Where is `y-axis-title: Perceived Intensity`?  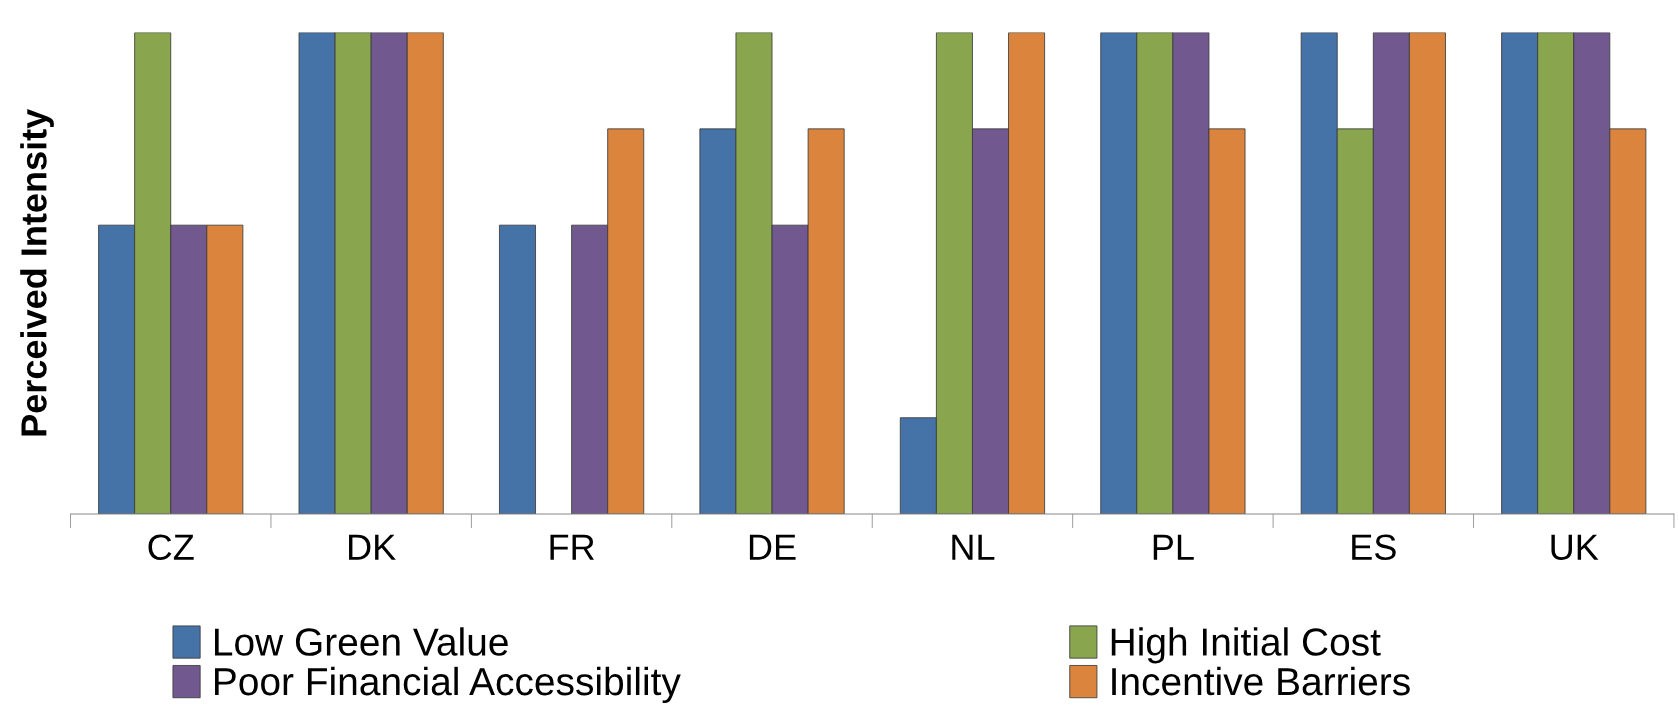 y-axis-title: Perceived Intensity is located at coordinates (37, 272).